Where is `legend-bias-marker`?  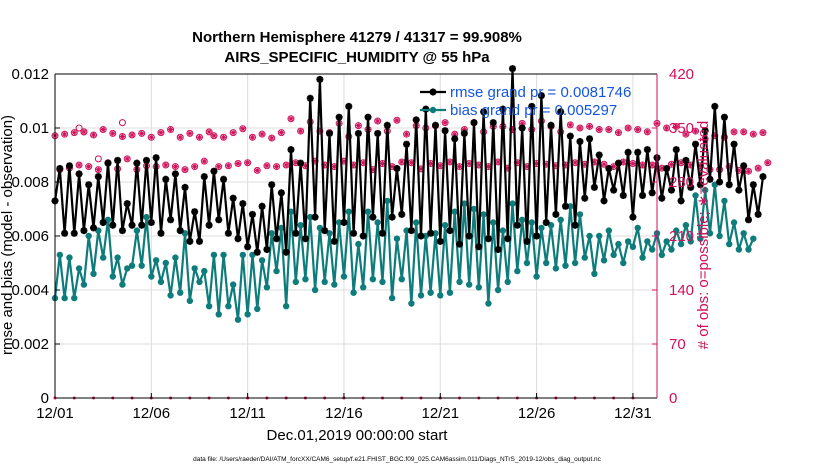 legend-bias-marker is located at coordinates (433, 110).